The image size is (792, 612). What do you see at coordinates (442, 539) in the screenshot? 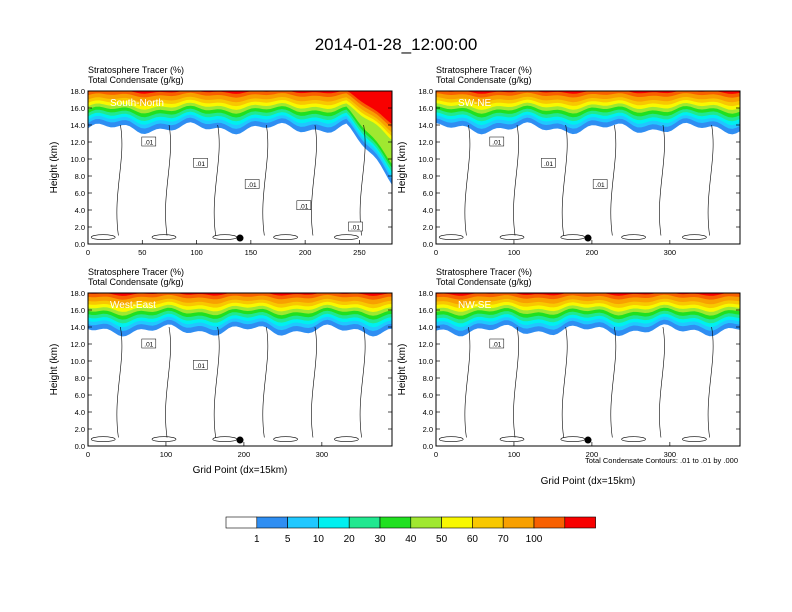
I see `colorbar-label: 50` at bounding box center [442, 539].